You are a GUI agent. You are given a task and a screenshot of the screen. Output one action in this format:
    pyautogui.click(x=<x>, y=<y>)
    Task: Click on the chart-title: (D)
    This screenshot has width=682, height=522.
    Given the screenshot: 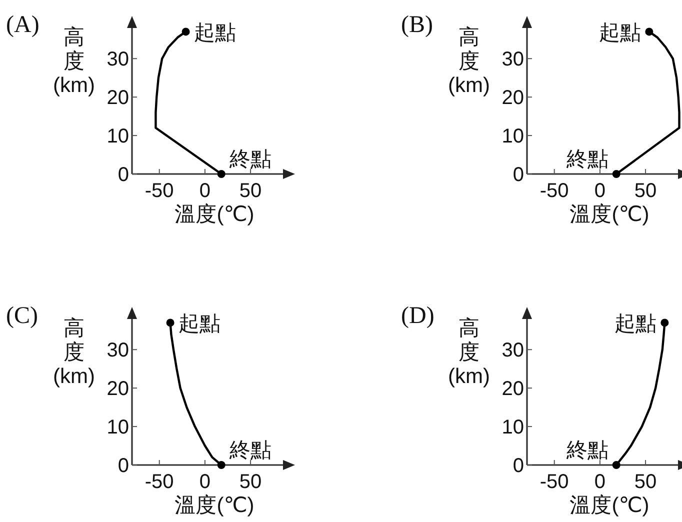 What is the action you would take?
    pyautogui.click(x=417, y=316)
    